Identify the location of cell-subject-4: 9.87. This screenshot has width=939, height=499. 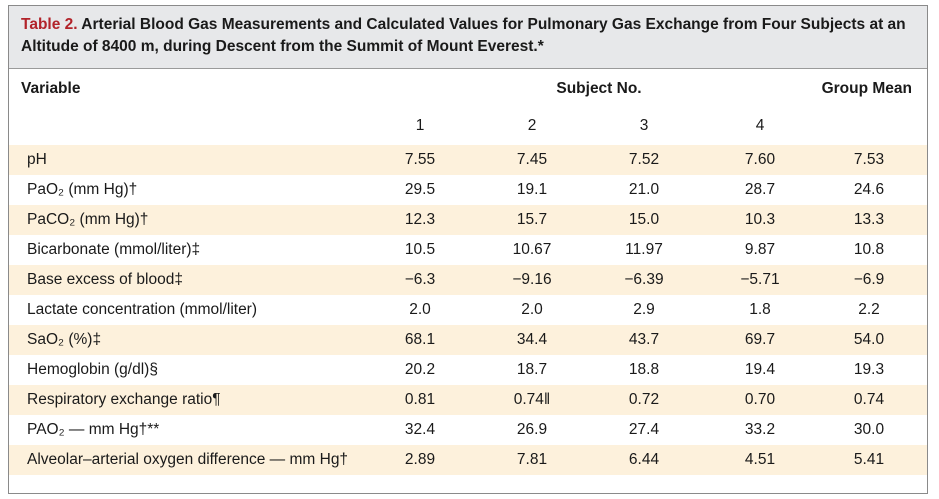
(760, 249).